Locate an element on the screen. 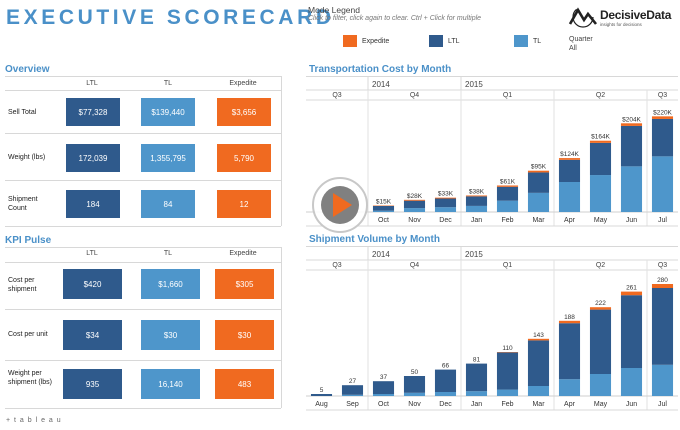 This screenshot has height=430, width=680. overview-tl-shipment-count: 84 is located at coordinates (168, 204).